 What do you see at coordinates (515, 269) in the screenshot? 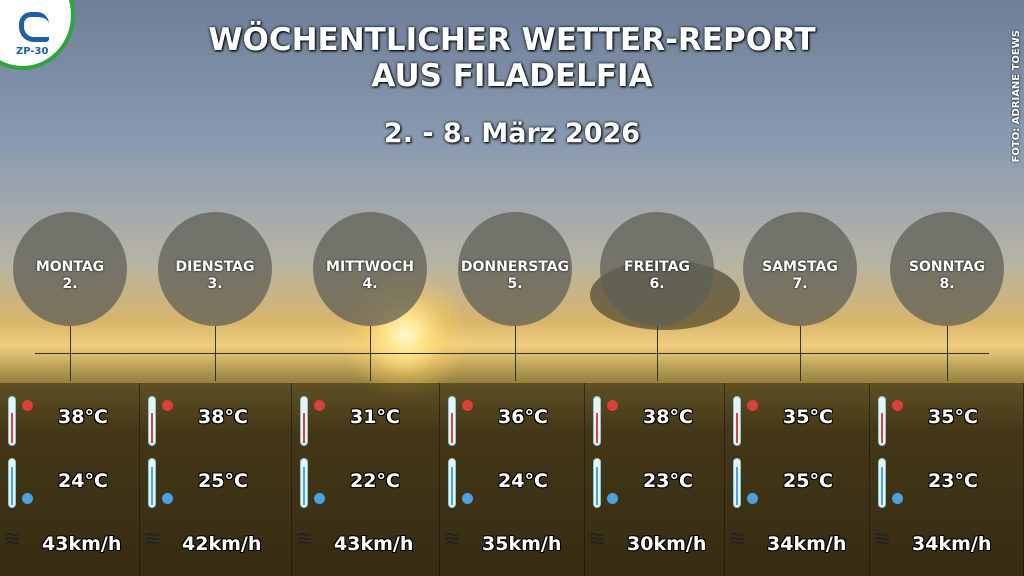
I see `day-circle: DONNERSTAG 5.` at bounding box center [515, 269].